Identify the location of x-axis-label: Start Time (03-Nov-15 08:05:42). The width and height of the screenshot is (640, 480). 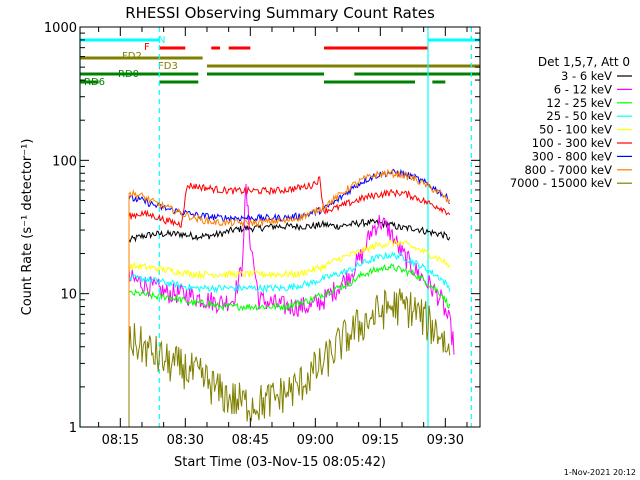
(280, 462).